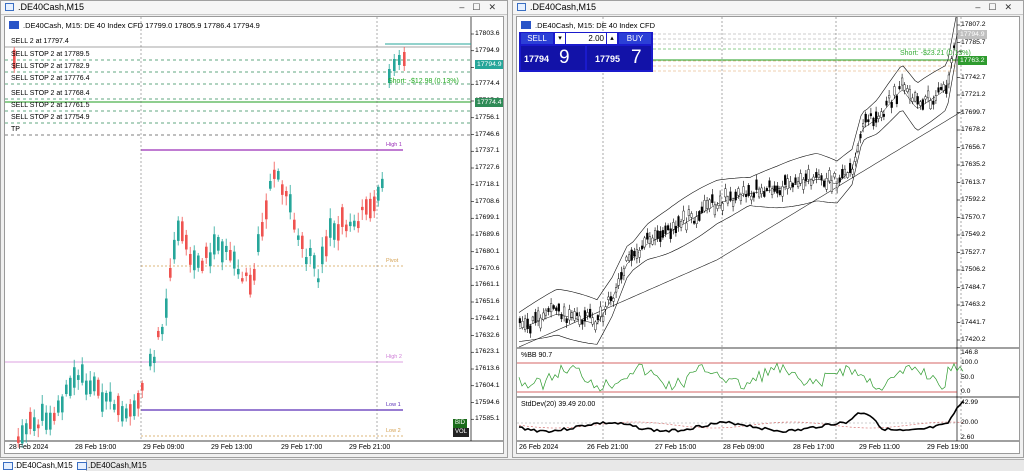 The width and height of the screenshot is (1024, 471). I want to click on time-label: 28 Feb 09:00, so click(744, 447).